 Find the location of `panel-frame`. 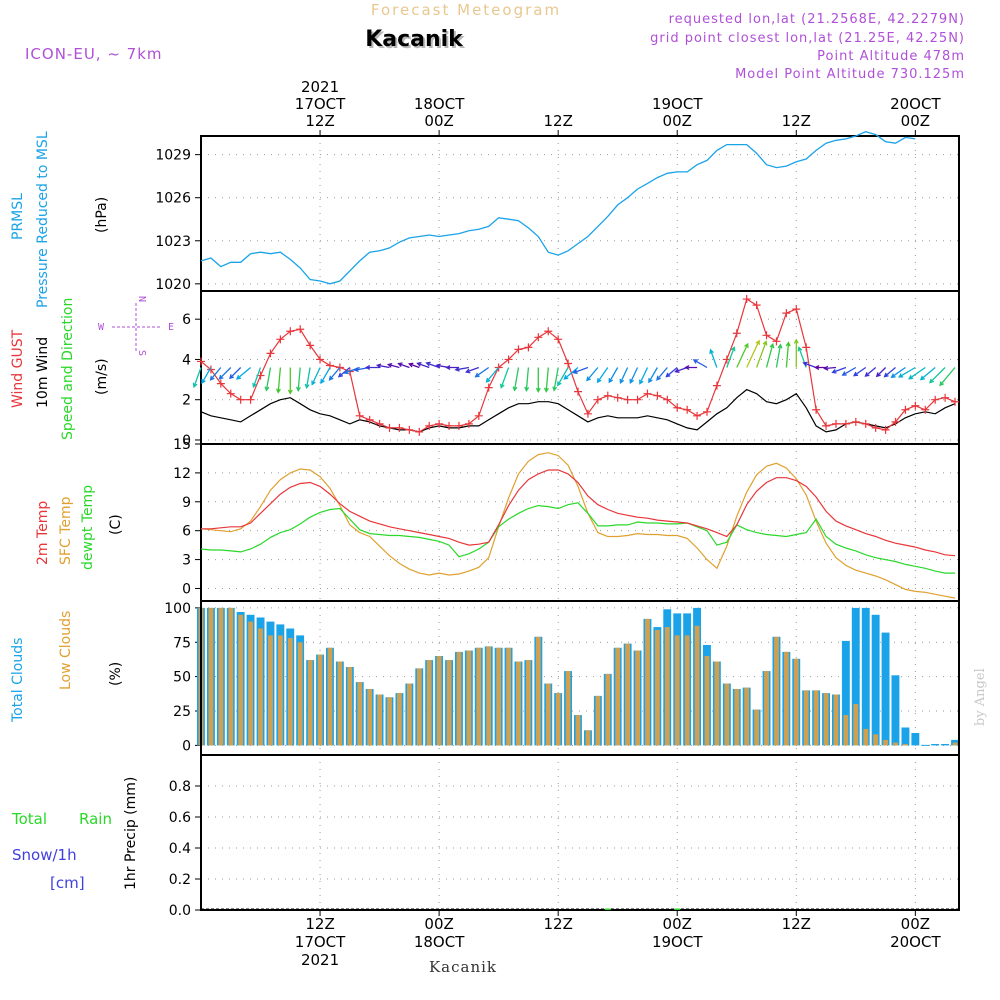

panel-frame is located at coordinates (580, 213).